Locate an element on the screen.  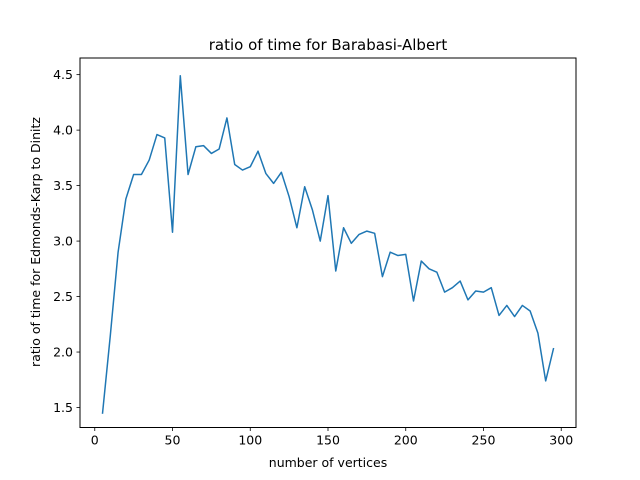
y-axis: 1.5 2.0 2.5 3.0 3.5 4.0 4.5 is located at coordinates (66, 241).